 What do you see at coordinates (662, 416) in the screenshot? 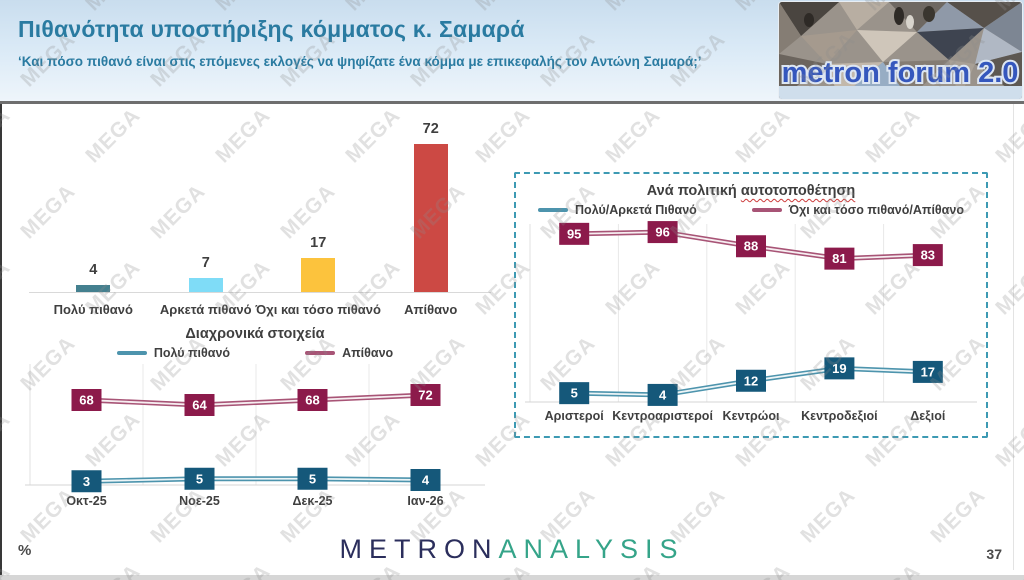
I see `x-axis-label: Κεντροαριστεροί` at bounding box center [662, 416].